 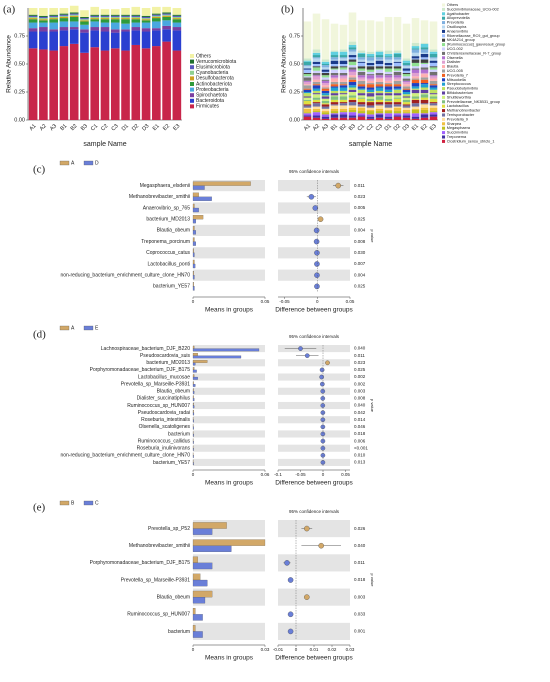 I want to click on p-value: 0.002, so click(x=360, y=383).